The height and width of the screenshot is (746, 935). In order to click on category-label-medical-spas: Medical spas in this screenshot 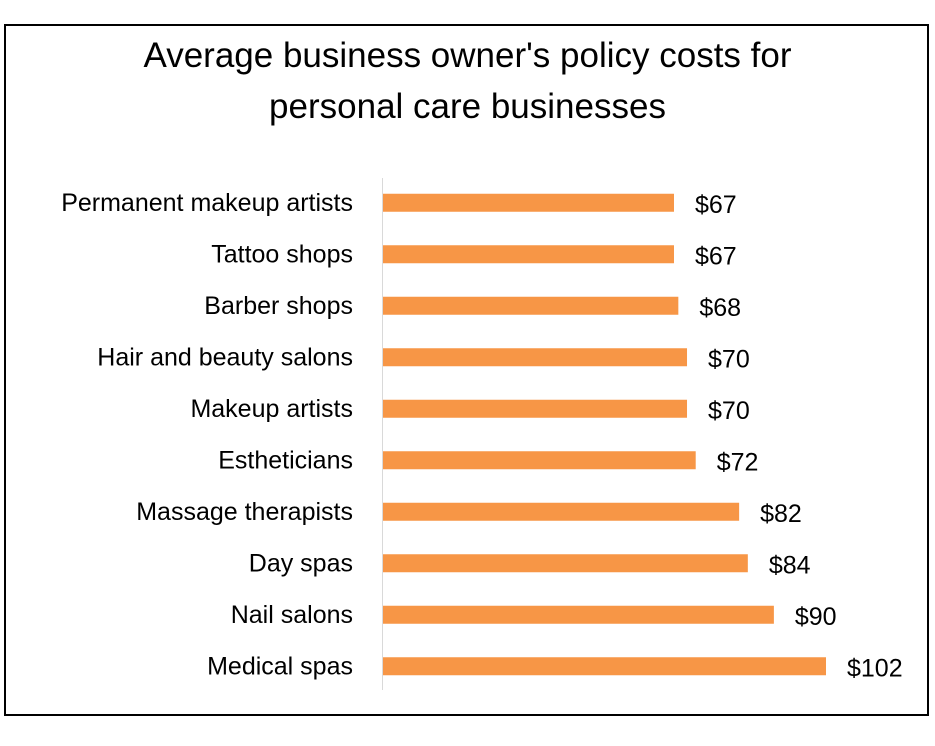, I will do `click(280, 666)`.